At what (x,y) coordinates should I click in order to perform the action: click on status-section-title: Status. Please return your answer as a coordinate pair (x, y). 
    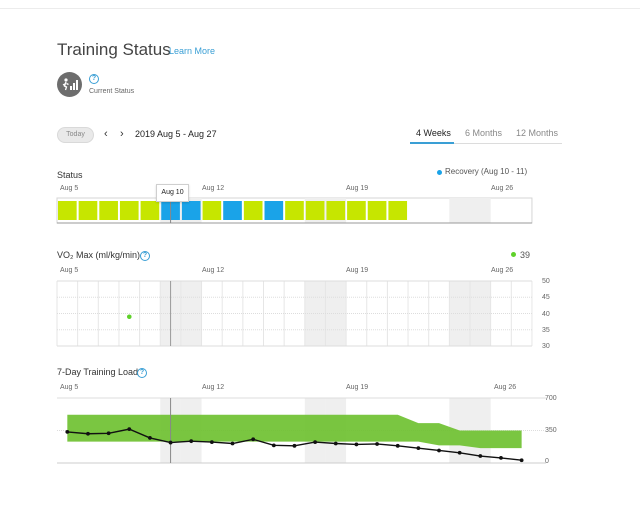
    Looking at the image, I should click on (70, 175).